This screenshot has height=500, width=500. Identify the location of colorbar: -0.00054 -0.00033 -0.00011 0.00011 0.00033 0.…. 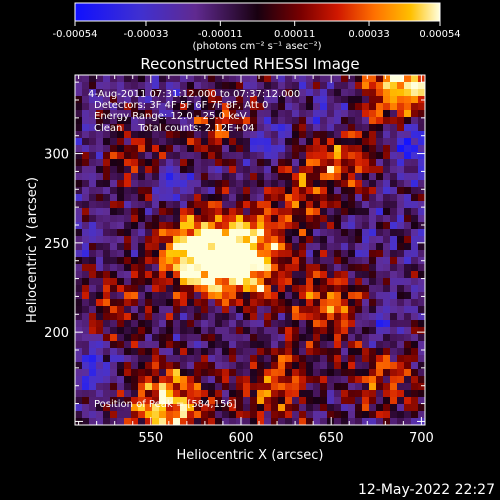
(257, 27).